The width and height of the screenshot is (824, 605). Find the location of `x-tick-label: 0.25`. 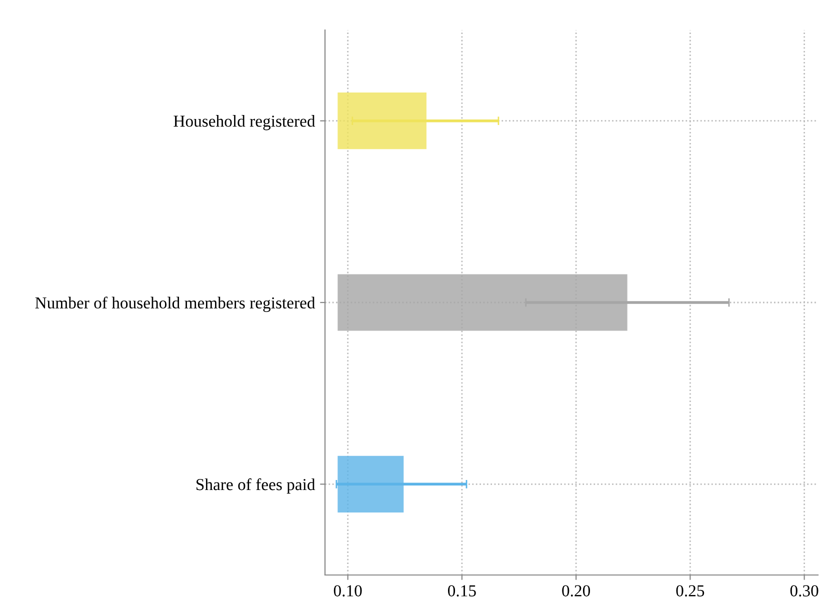

x-tick-label: 0.25 is located at coordinates (690, 591).